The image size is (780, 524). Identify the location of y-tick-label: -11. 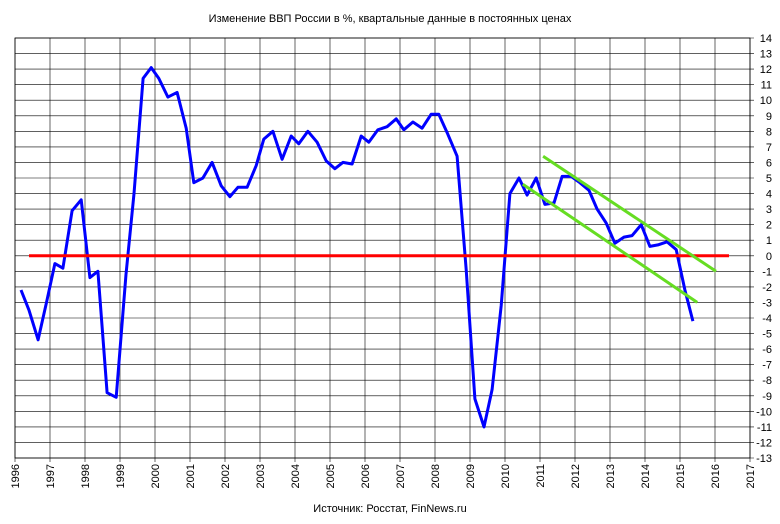
(764, 428).